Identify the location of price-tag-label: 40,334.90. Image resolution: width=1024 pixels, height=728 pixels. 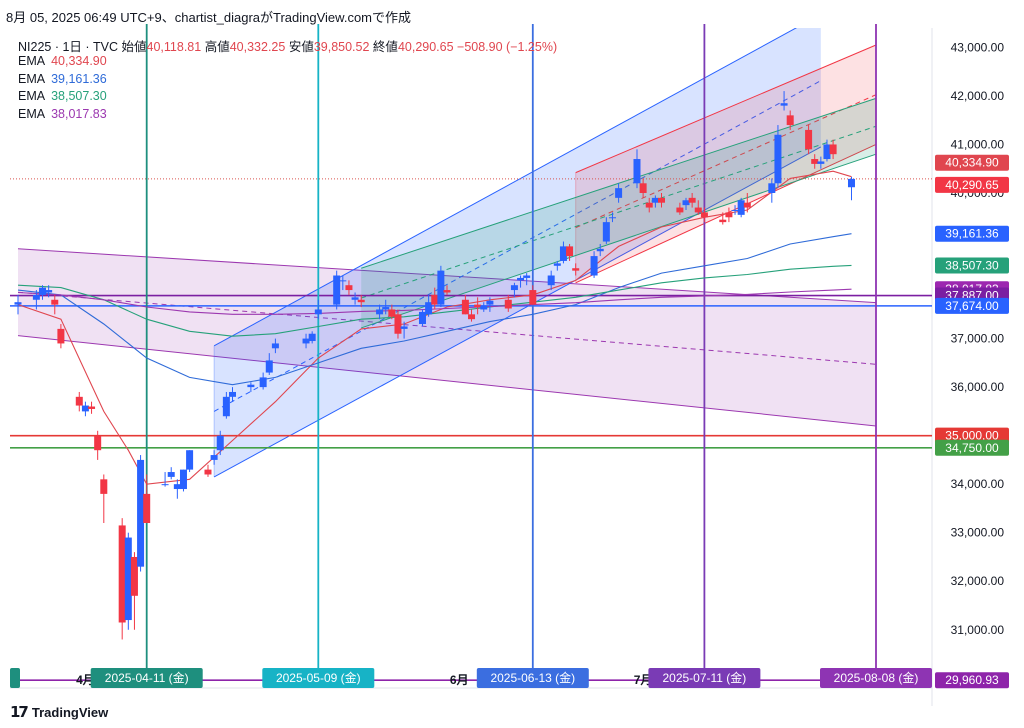
(972, 163).